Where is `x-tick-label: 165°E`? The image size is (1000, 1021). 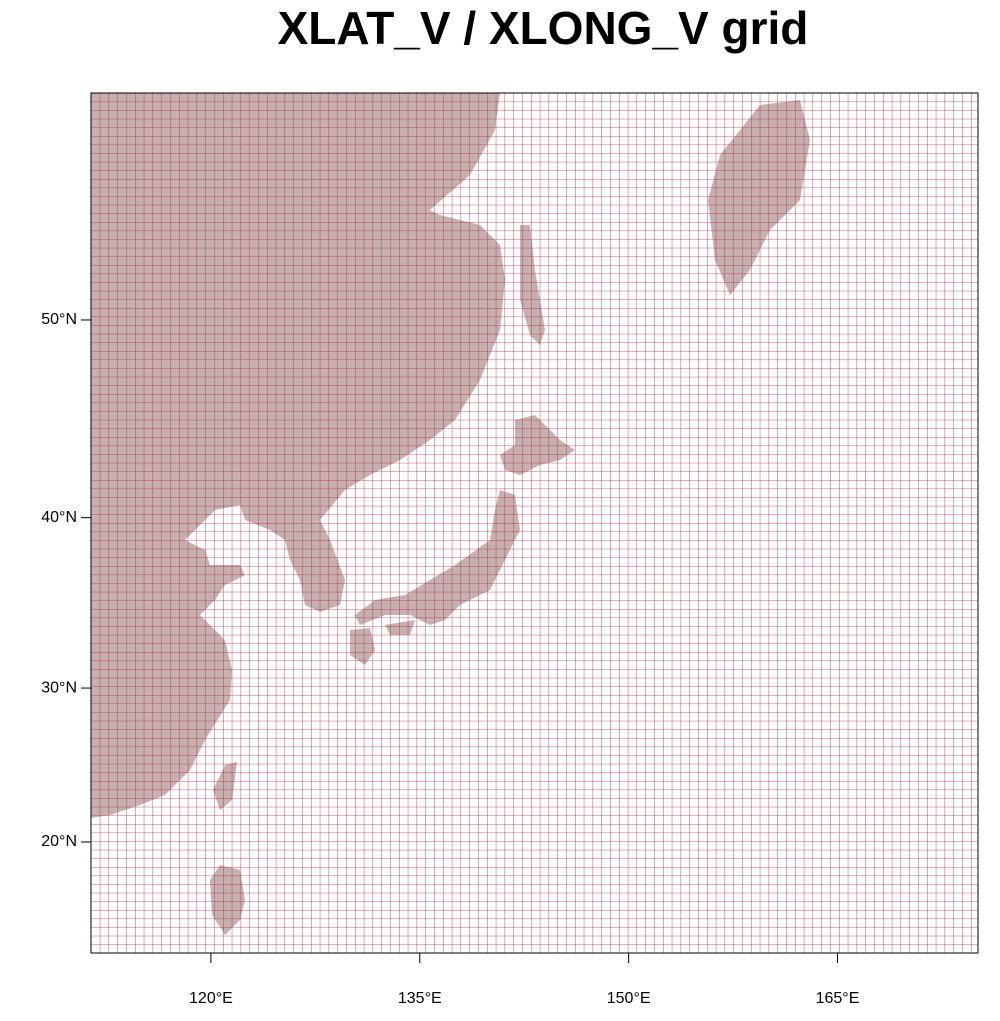 x-tick-label: 165°E is located at coordinates (838, 998).